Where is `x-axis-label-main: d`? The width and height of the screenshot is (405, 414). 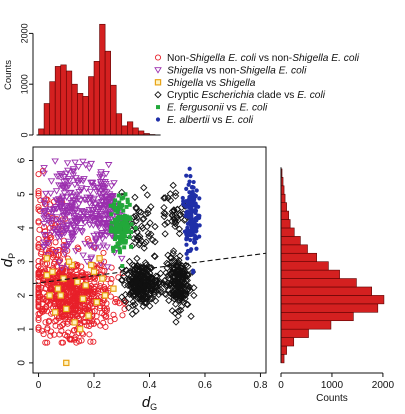 x-axis-label-main: d is located at coordinates (146, 402).